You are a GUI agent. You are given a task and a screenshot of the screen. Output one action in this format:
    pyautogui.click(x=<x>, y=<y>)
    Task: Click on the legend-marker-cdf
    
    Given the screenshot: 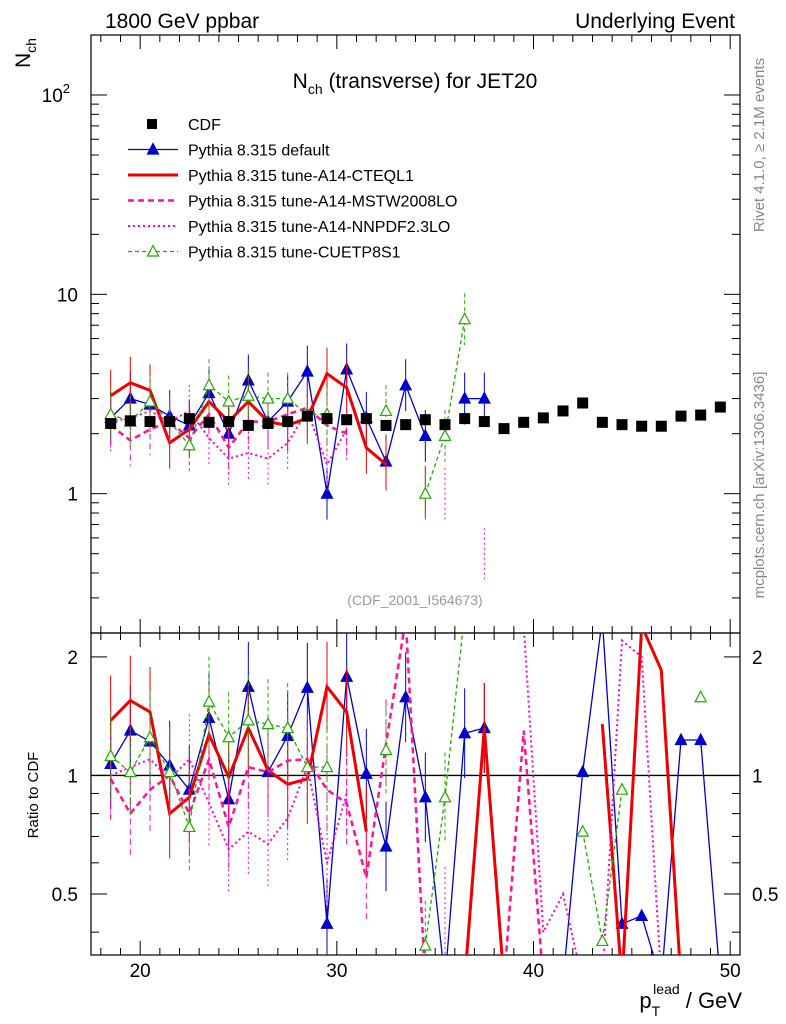 What is the action you would take?
    pyautogui.click(x=152, y=124)
    